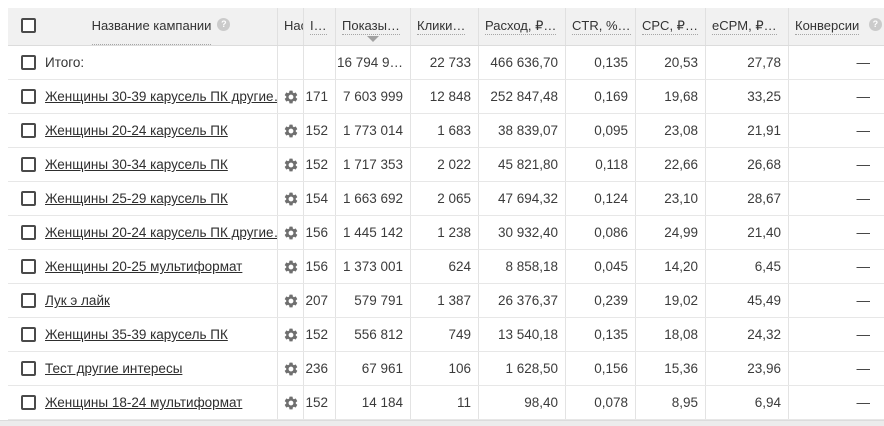  I want to click on campaign-name-cell: Лук э лайк, so click(161, 300).